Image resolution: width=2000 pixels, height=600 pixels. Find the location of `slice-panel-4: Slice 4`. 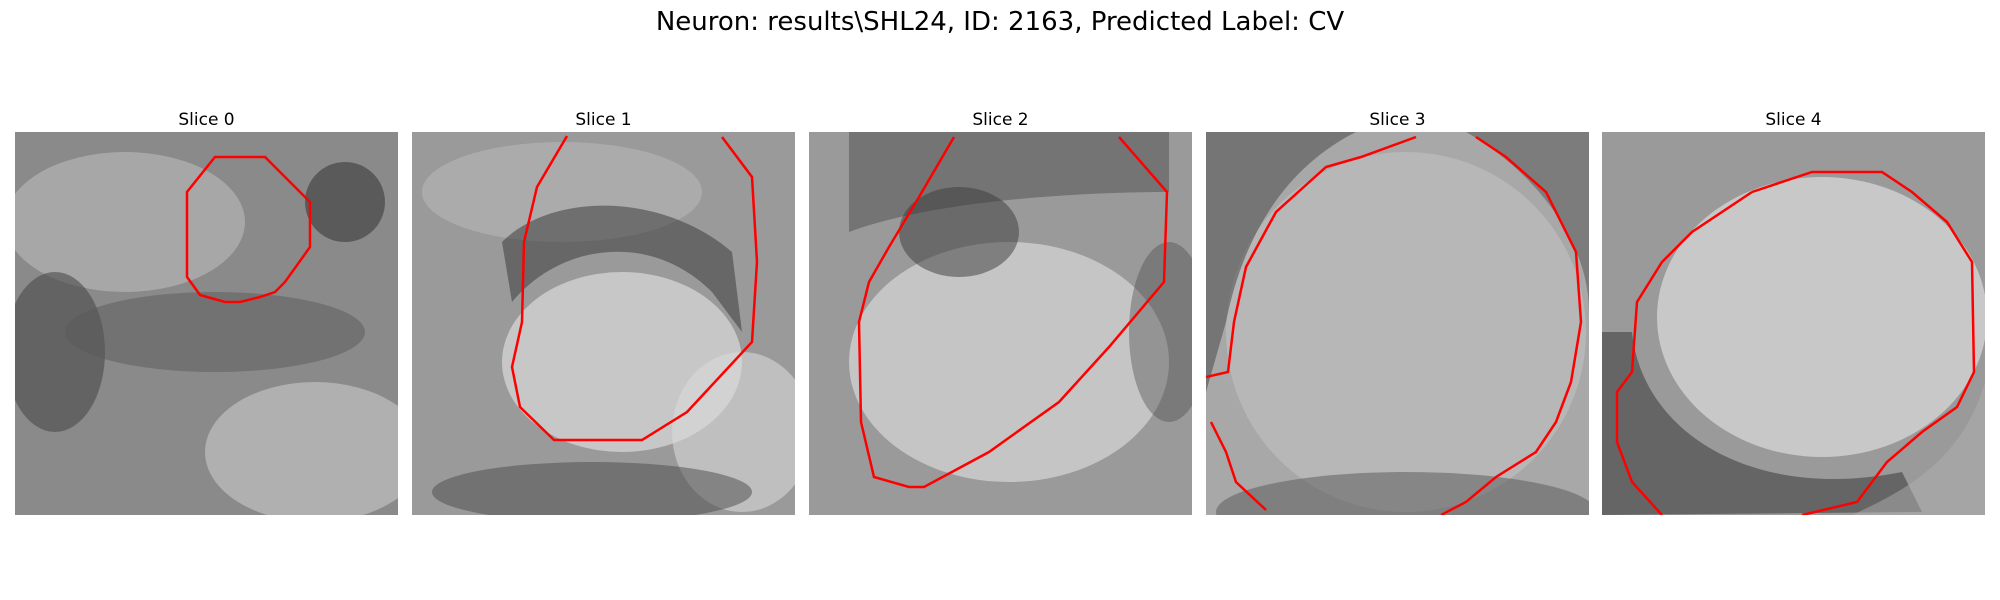

slice-panel-4: Slice 4 is located at coordinates (1793, 311).